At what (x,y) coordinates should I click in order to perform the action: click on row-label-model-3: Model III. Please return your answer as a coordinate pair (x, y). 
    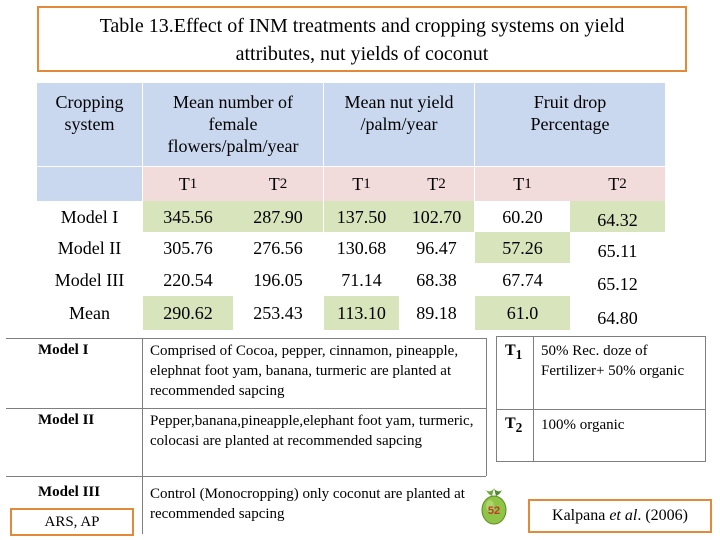
    Looking at the image, I should click on (89, 279).